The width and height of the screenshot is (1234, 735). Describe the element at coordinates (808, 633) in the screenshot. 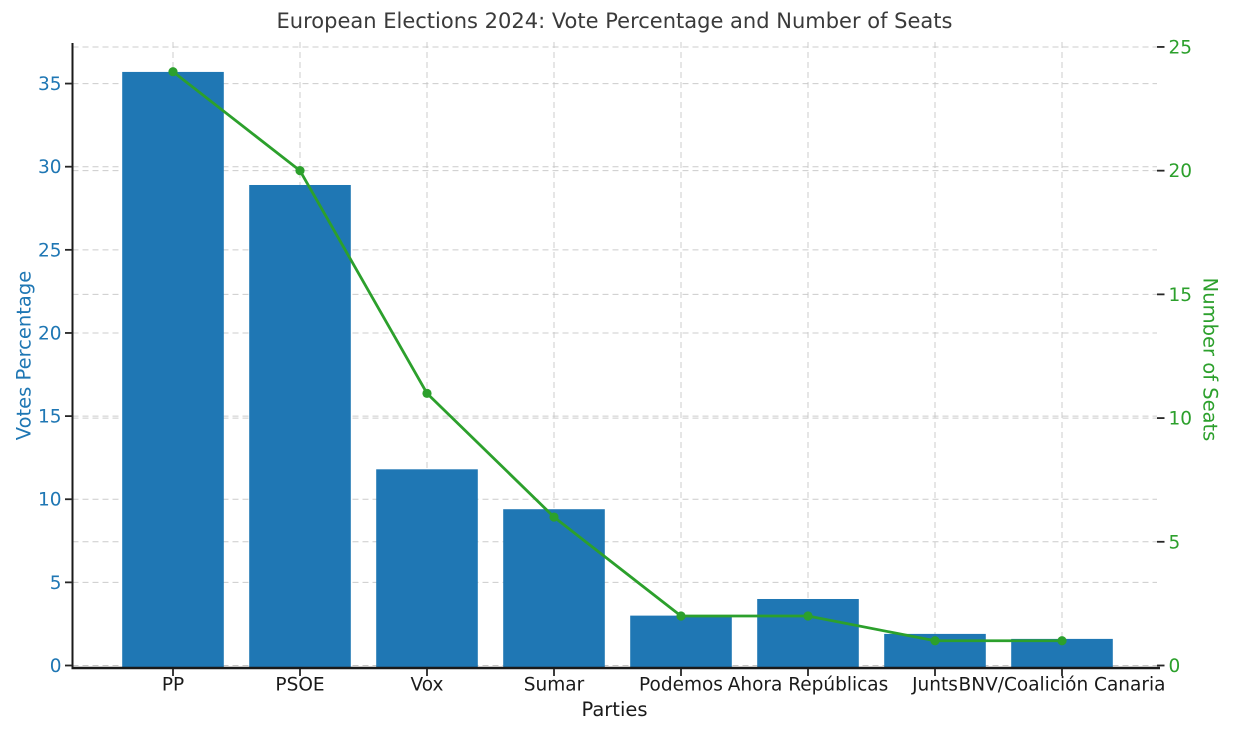

I see `bar-ahora-rep-blicas` at that location.